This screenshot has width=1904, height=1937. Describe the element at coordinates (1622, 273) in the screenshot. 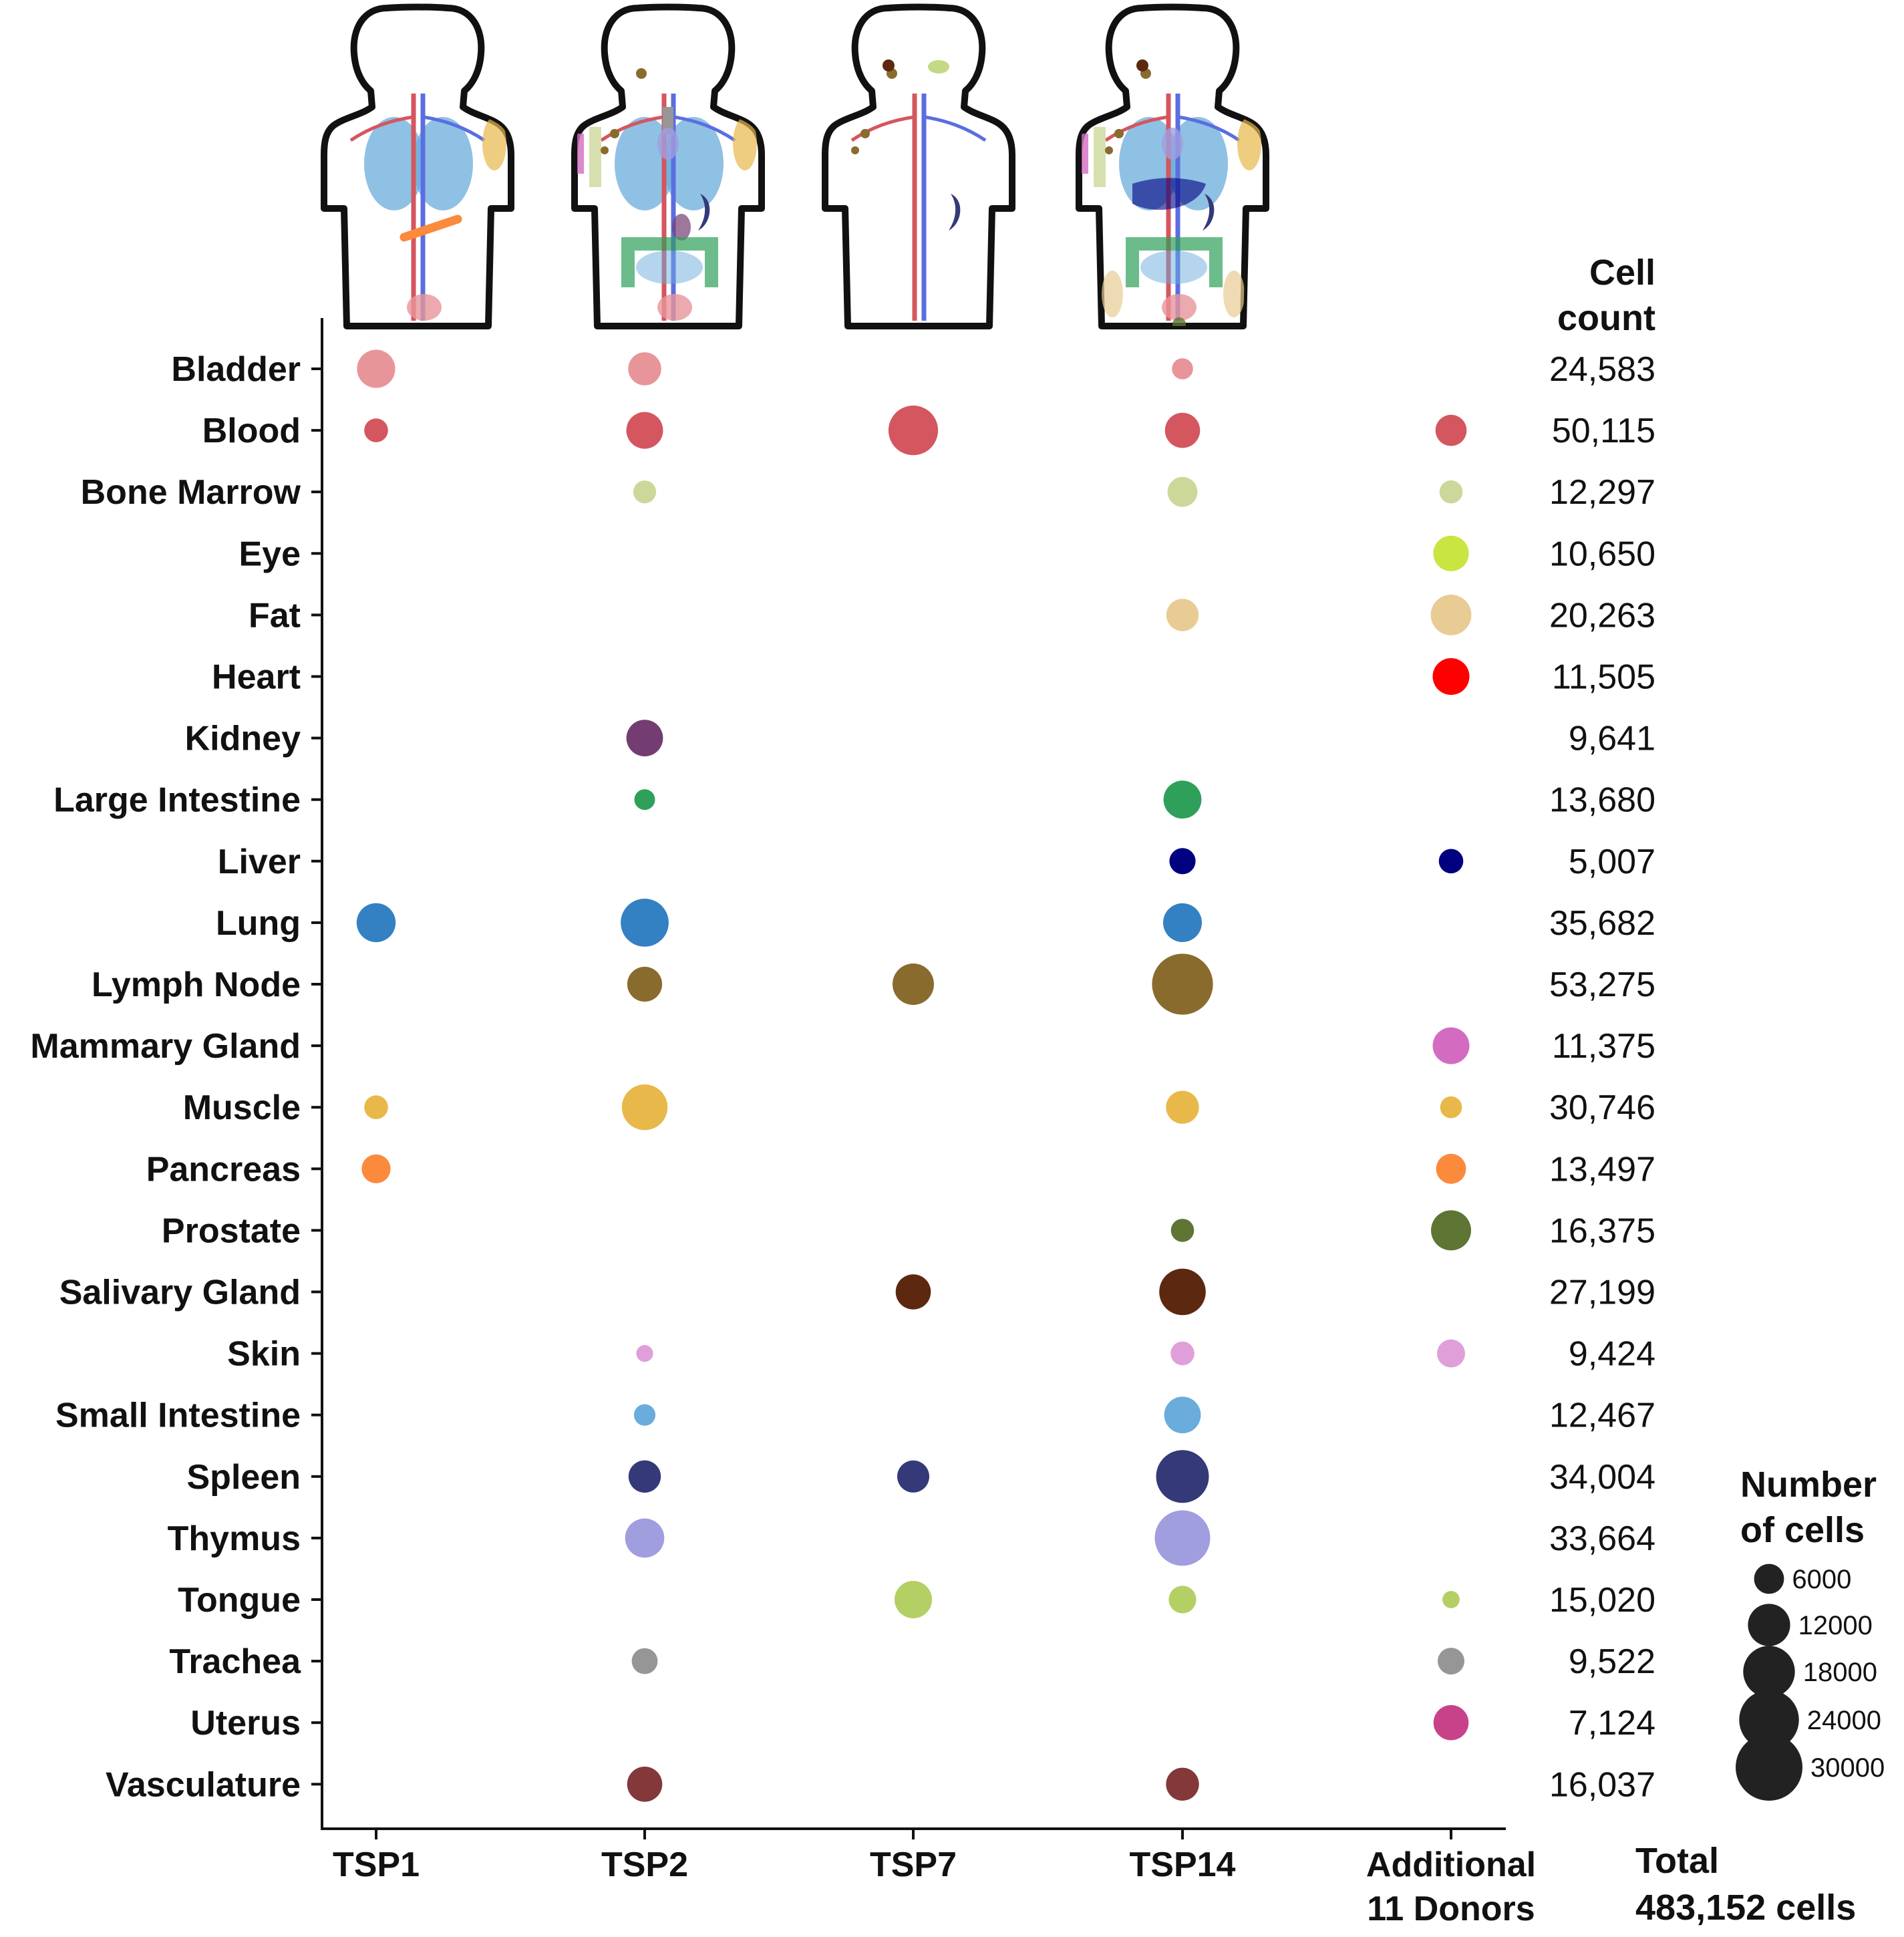

I see `cell-count-header-line1: Cell` at that location.